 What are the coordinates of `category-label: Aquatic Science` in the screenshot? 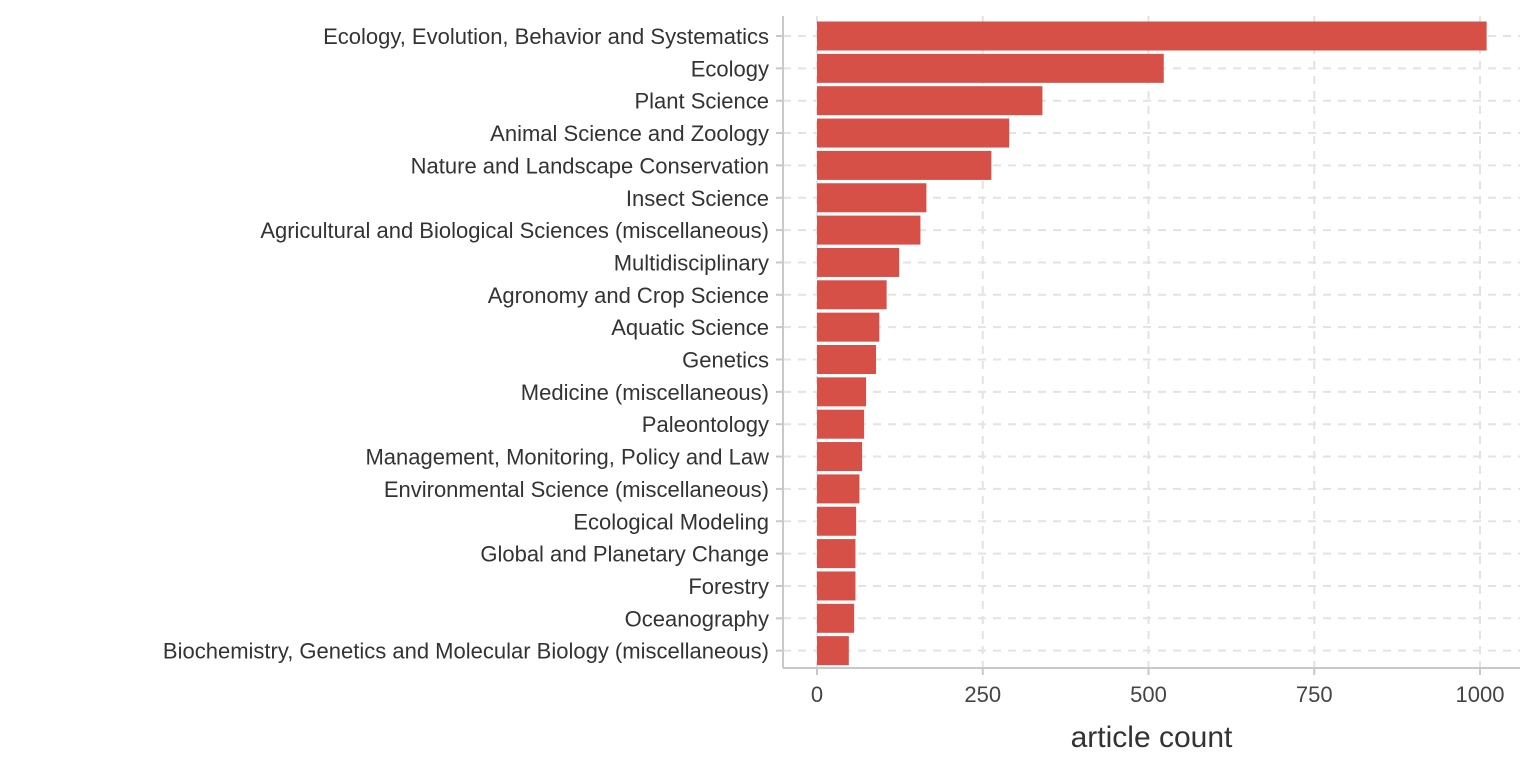 It's located at (690, 327).